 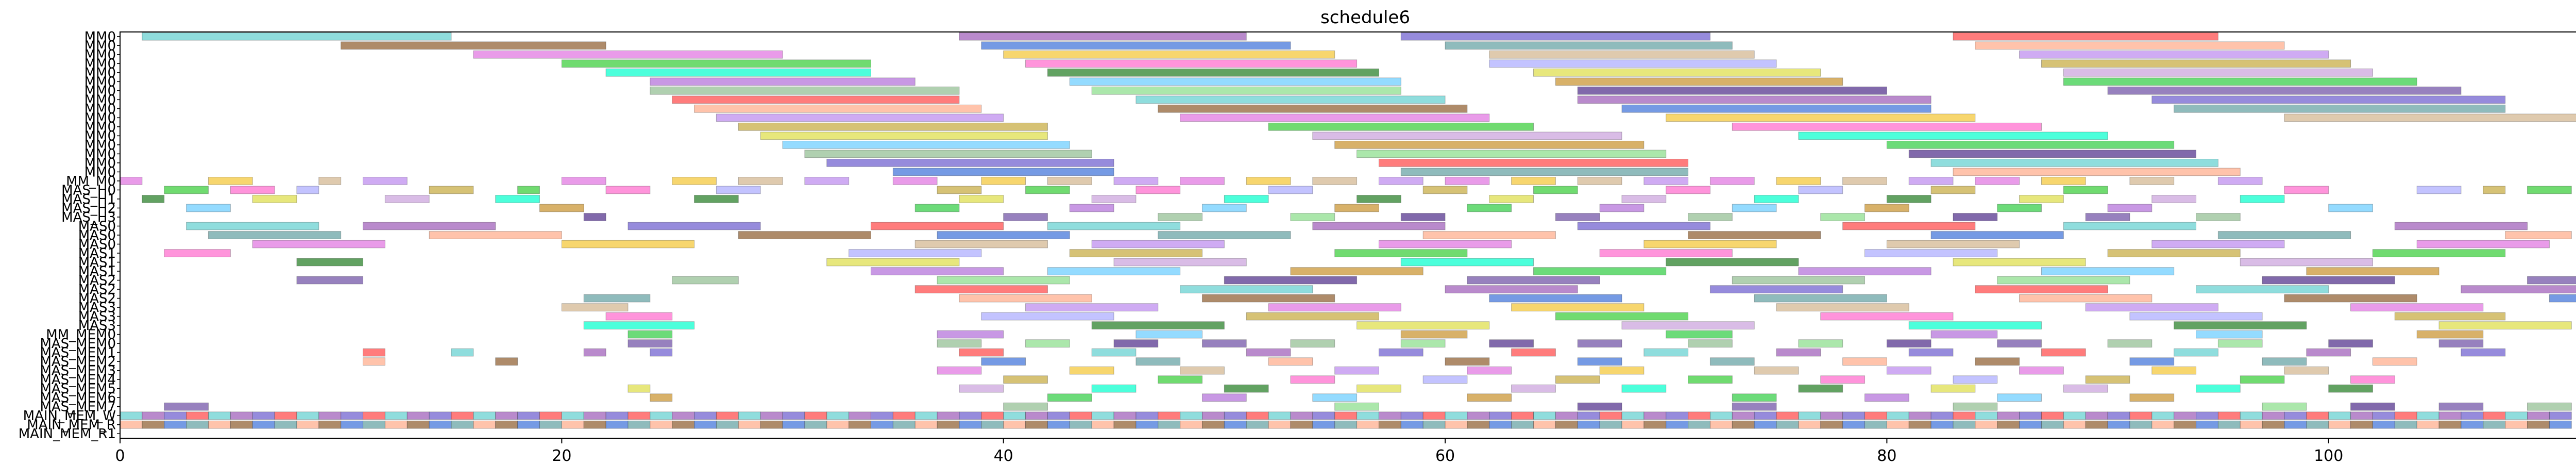 I want to click on x-axis: 0 20 40 60 80 100, so click(x=1229, y=451).